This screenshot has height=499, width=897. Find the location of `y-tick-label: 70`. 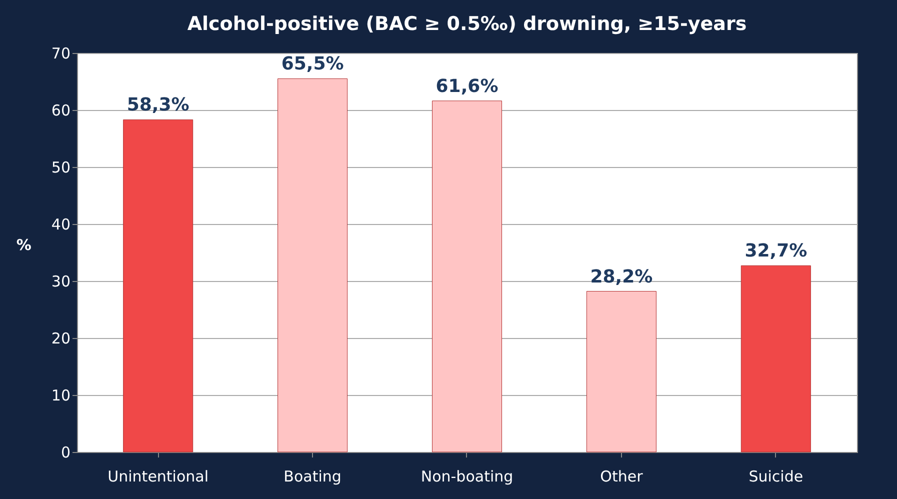

y-tick-label: 70 is located at coordinates (60, 53).